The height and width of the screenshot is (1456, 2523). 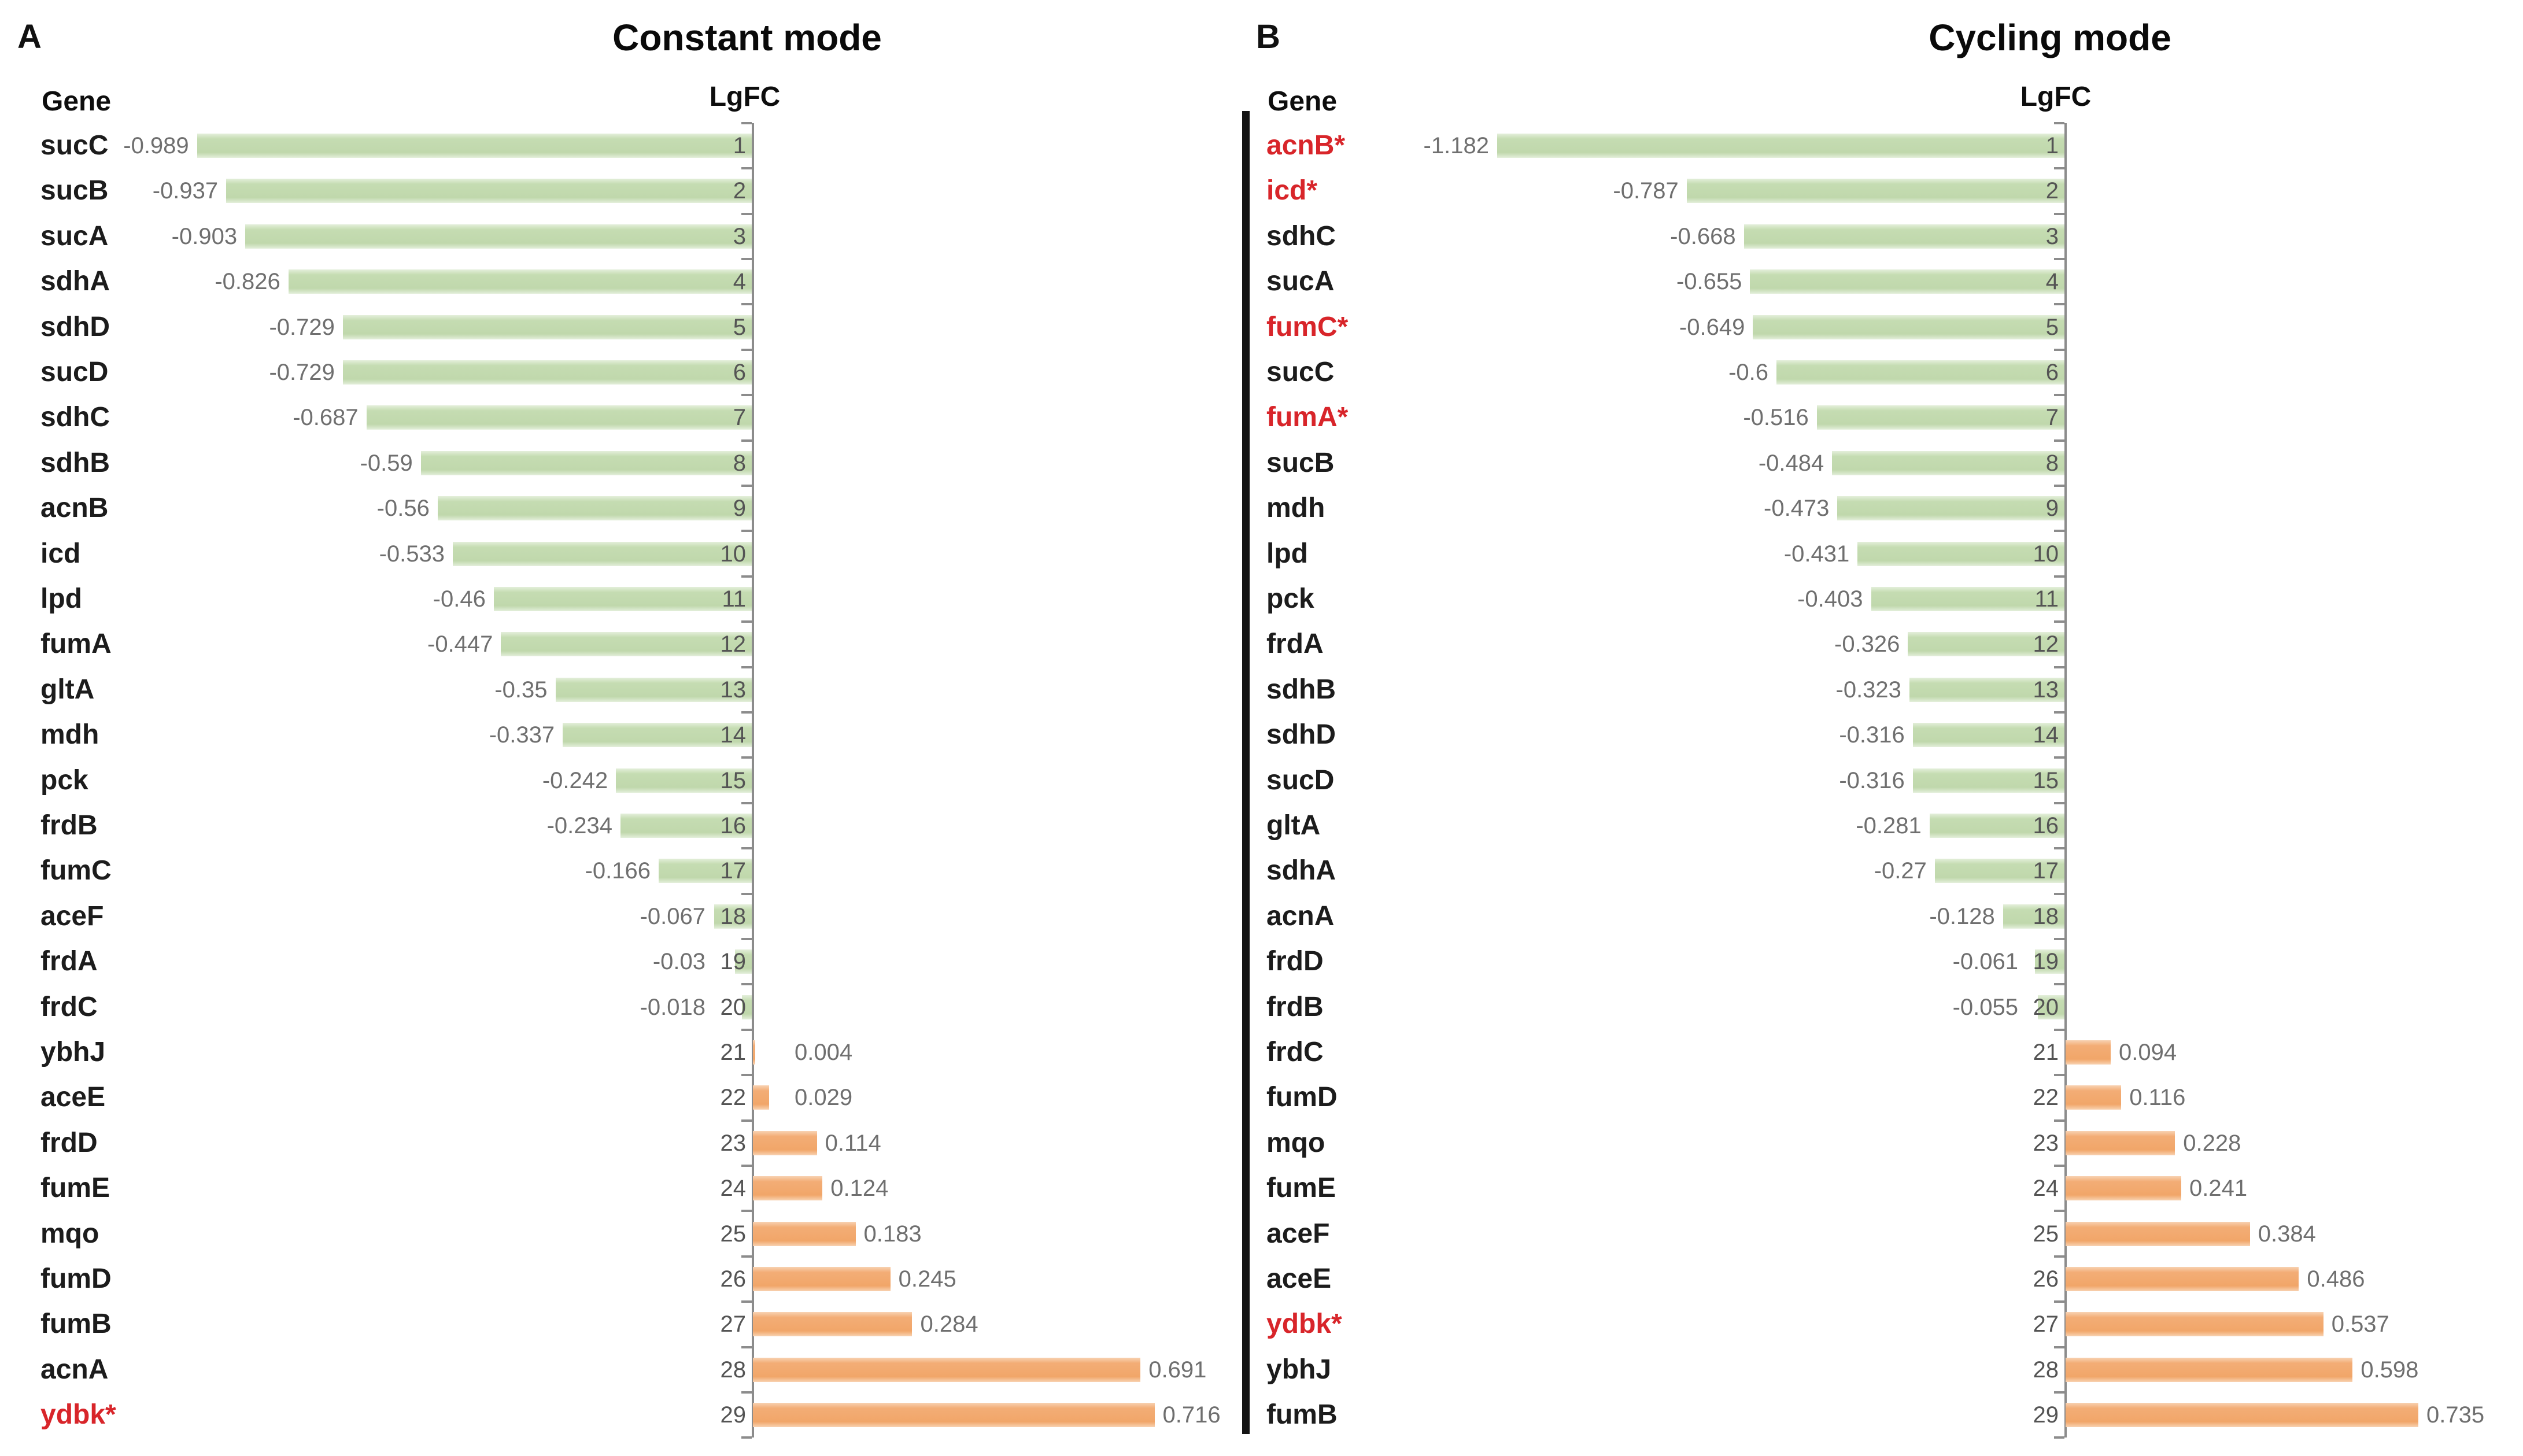 What do you see at coordinates (77, 101) in the screenshot?
I see `panel-a-gene-header: Gene` at bounding box center [77, 101].